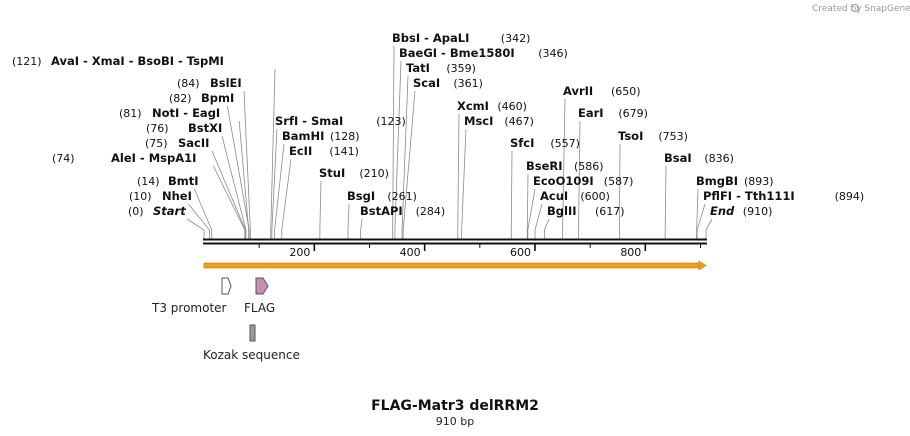 The image size is (910, 436). I want to click on enzyme-position: (75), so click(156, 143).